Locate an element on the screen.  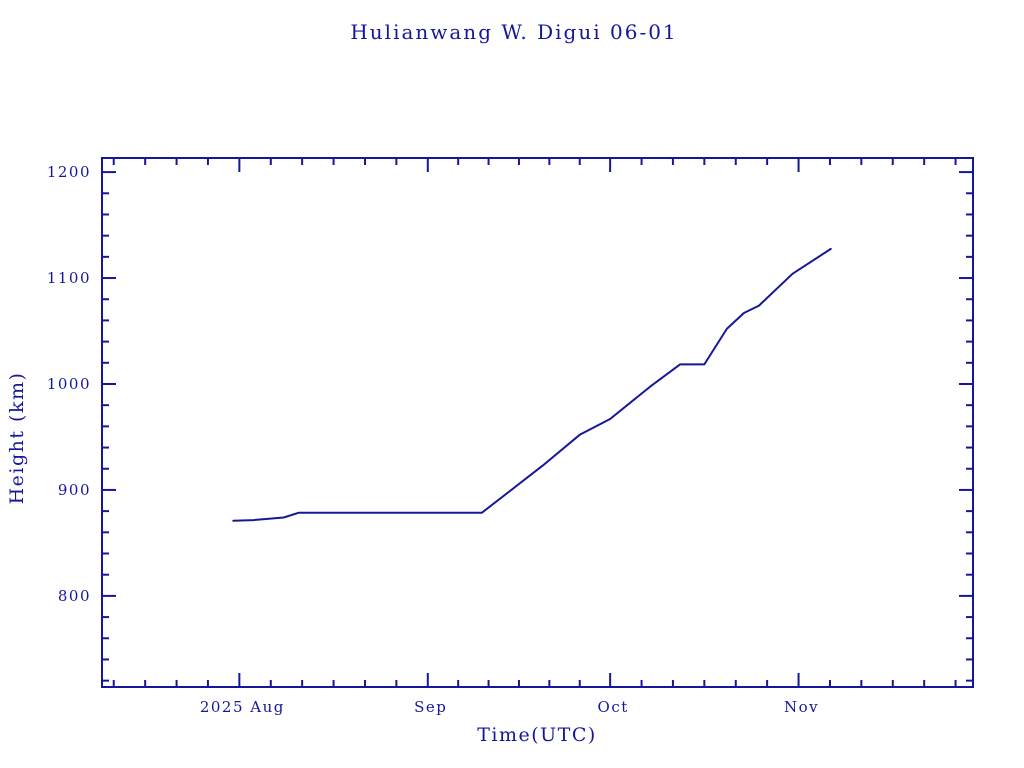
y-tick-label: 900 is located at coordinates (74, 490).